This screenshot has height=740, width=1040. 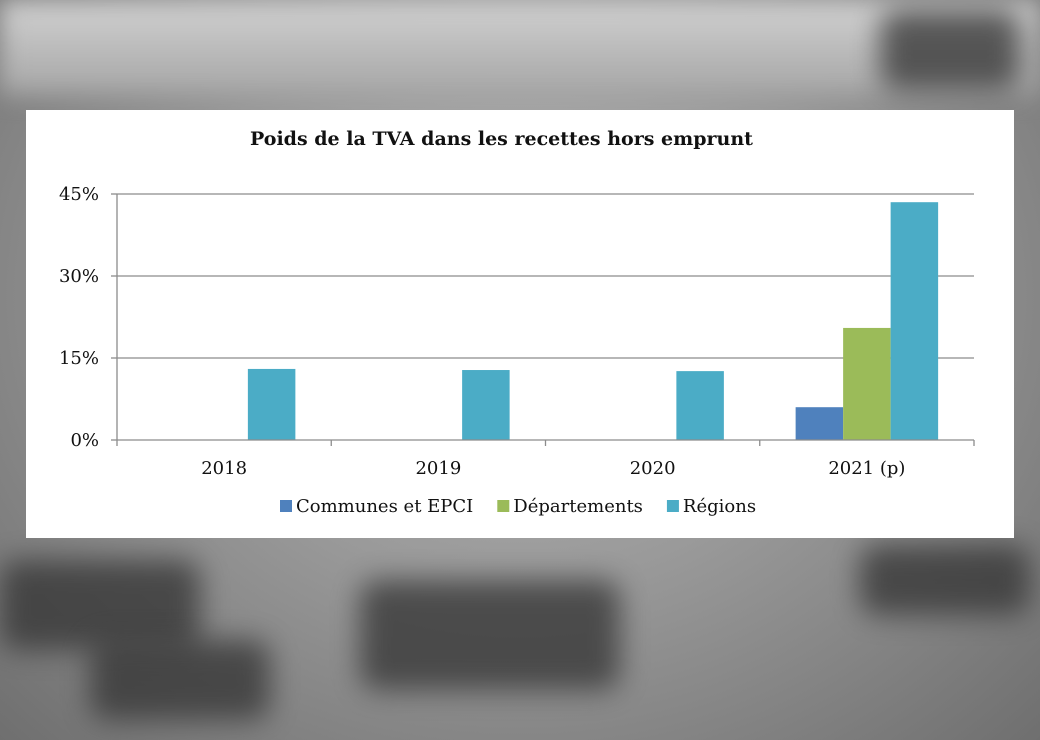 I want to click on x-tick-labels: 2018 2019 2020 2021 (p), so click(x=553, y=468).